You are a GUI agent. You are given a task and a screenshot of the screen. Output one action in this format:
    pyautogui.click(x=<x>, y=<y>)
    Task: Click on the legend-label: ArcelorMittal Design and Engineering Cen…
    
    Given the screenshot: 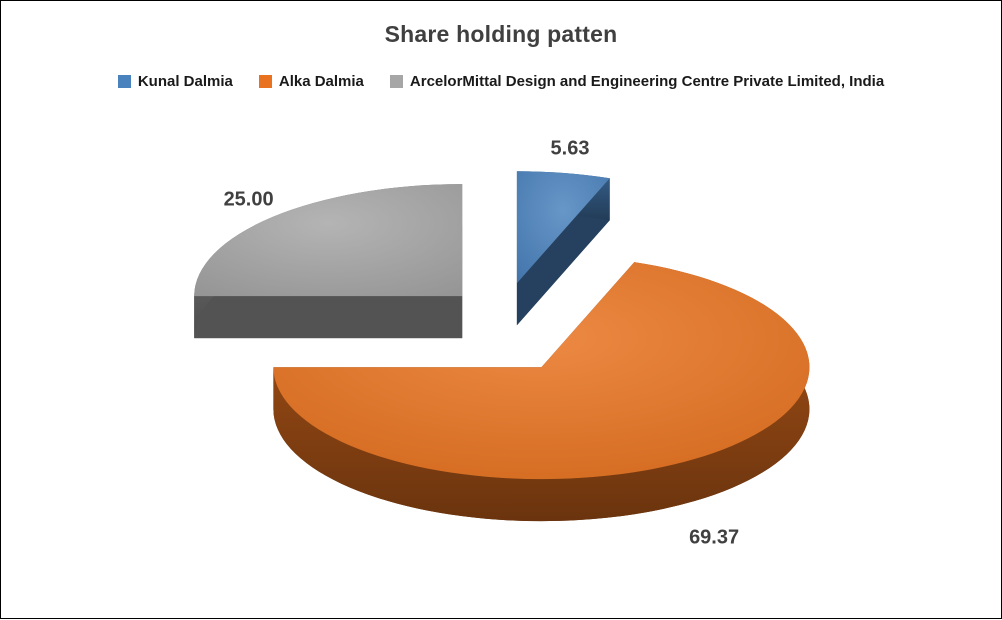 What is the action you would take?
    pyautogui.click(x=647, y=81)
    